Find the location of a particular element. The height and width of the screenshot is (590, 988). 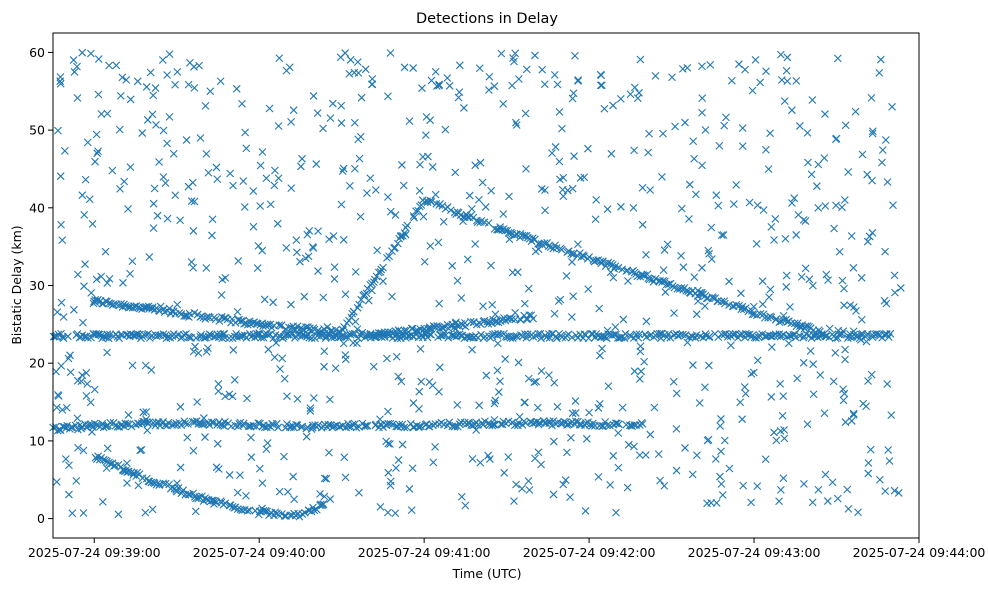

y-tick-label: 40 is located at coordinates (37, 207).